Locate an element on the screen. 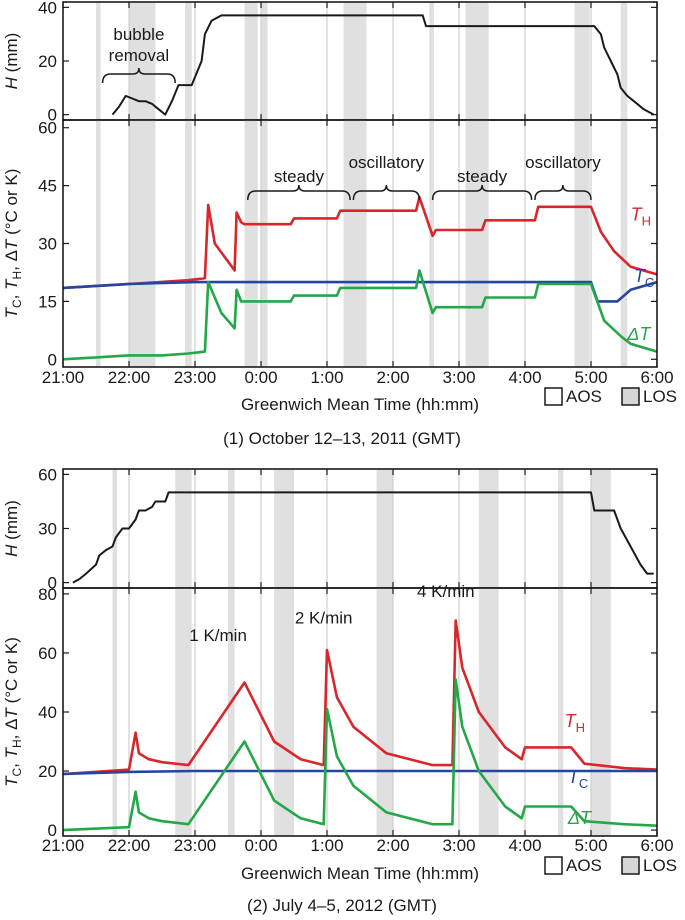 The height and width of the screenshot is (920, 685). height-panel-2: 0 30 60 H (mm) is located at coordinates (330, 529).